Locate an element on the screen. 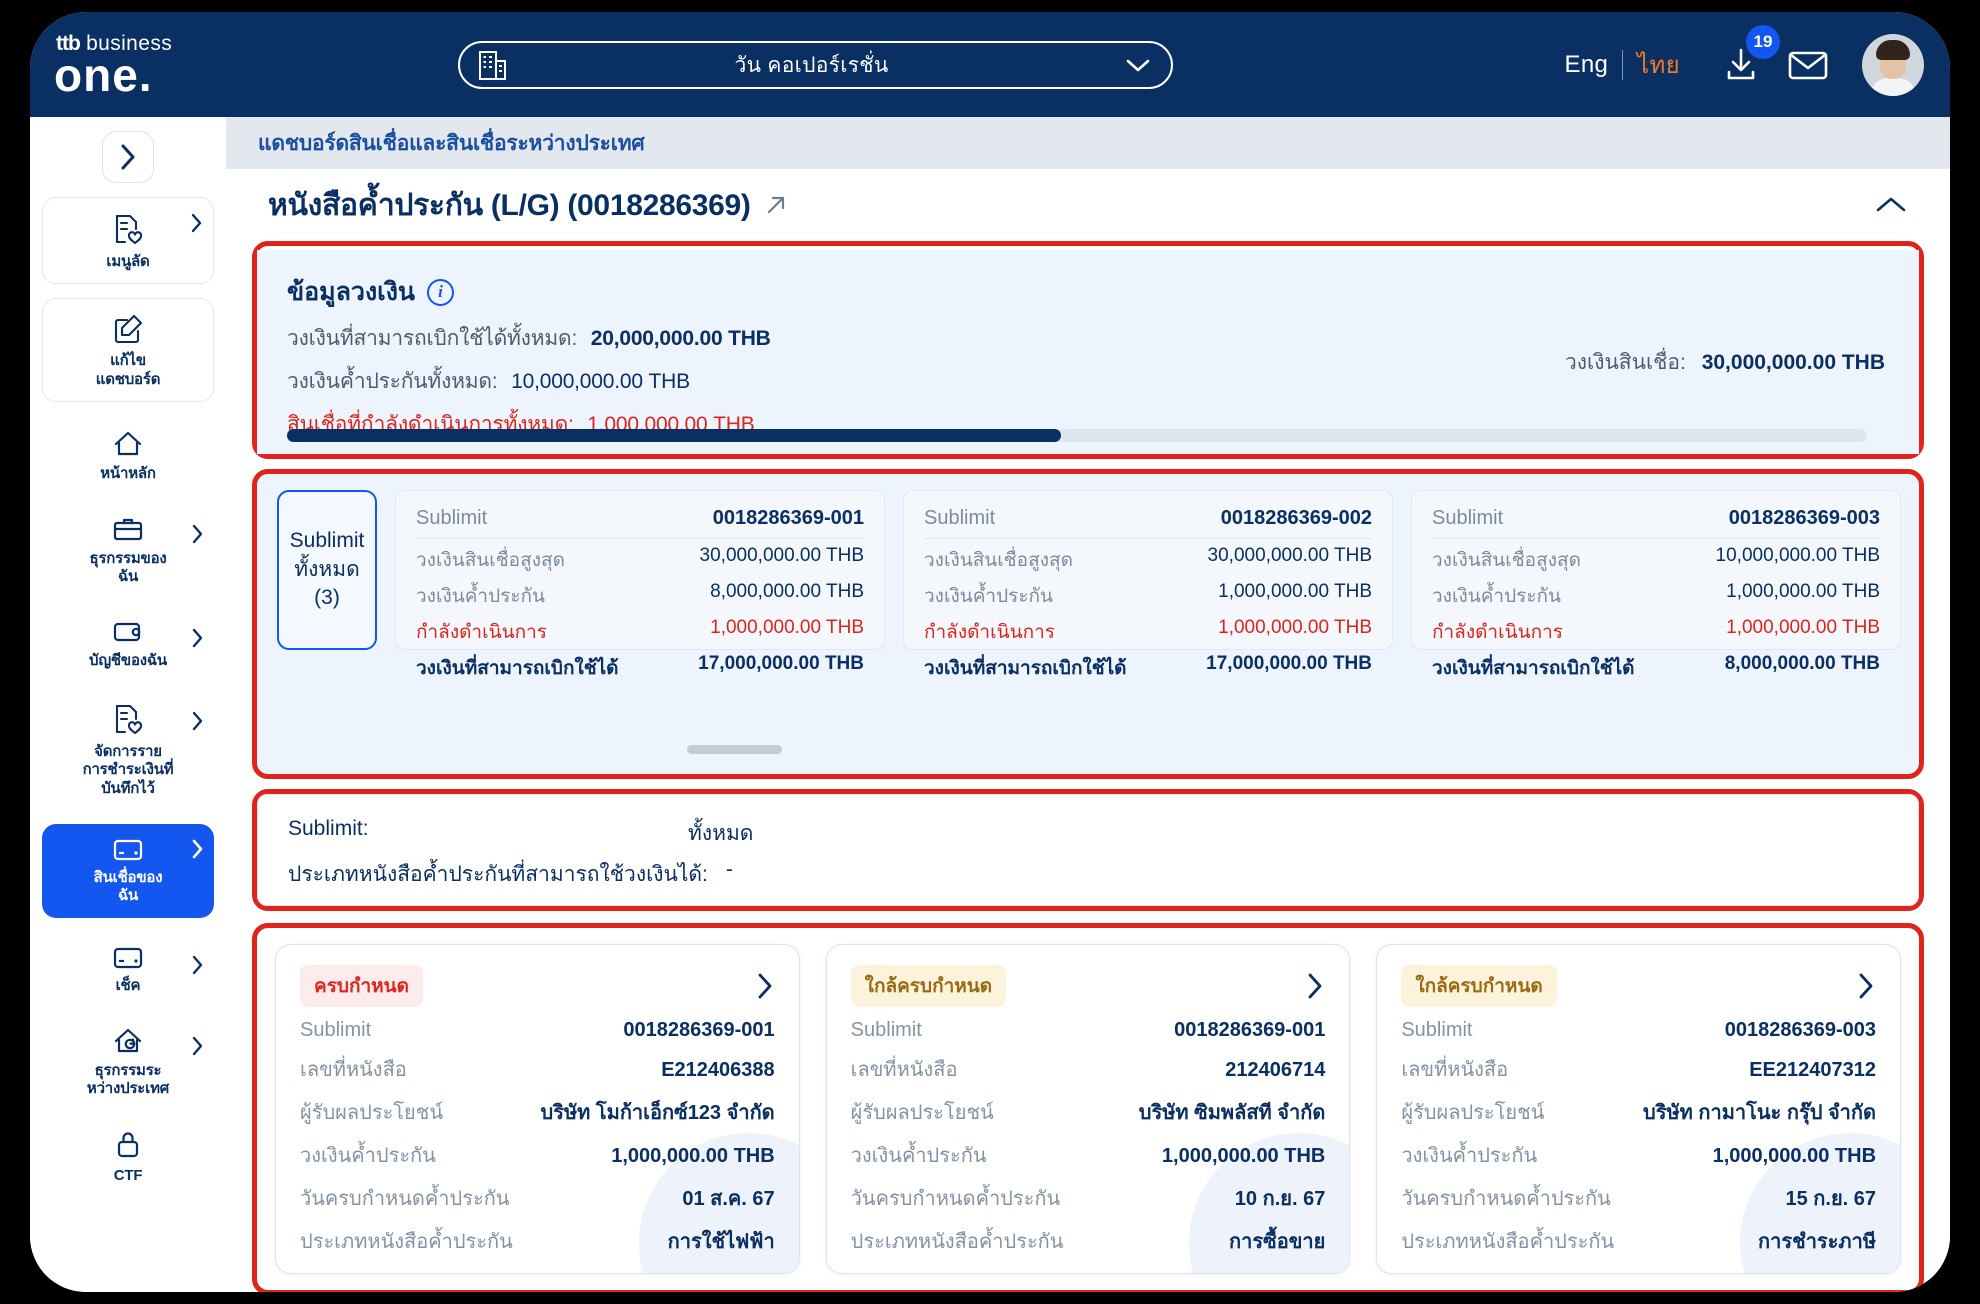  credit-progress-fill is located at coordinates (674, 435).